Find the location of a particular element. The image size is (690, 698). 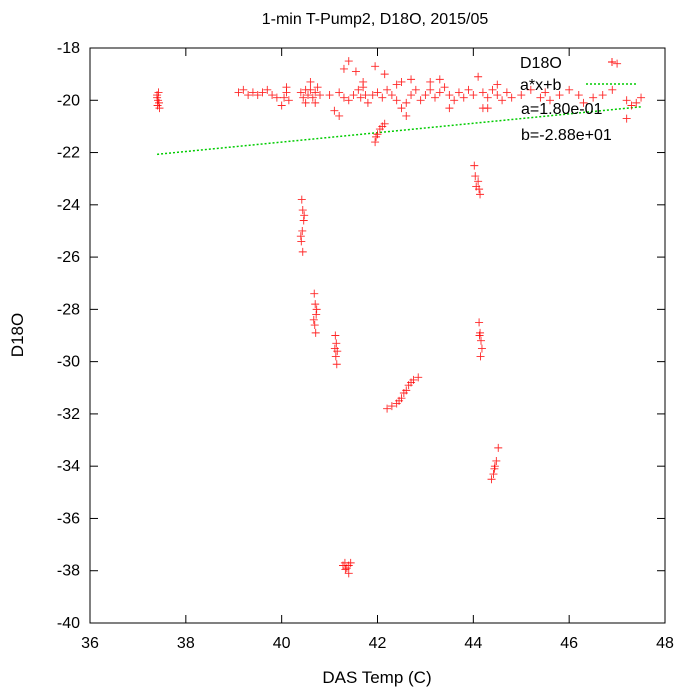

x-tick-label: 42 is located at coordinates (378, 643).